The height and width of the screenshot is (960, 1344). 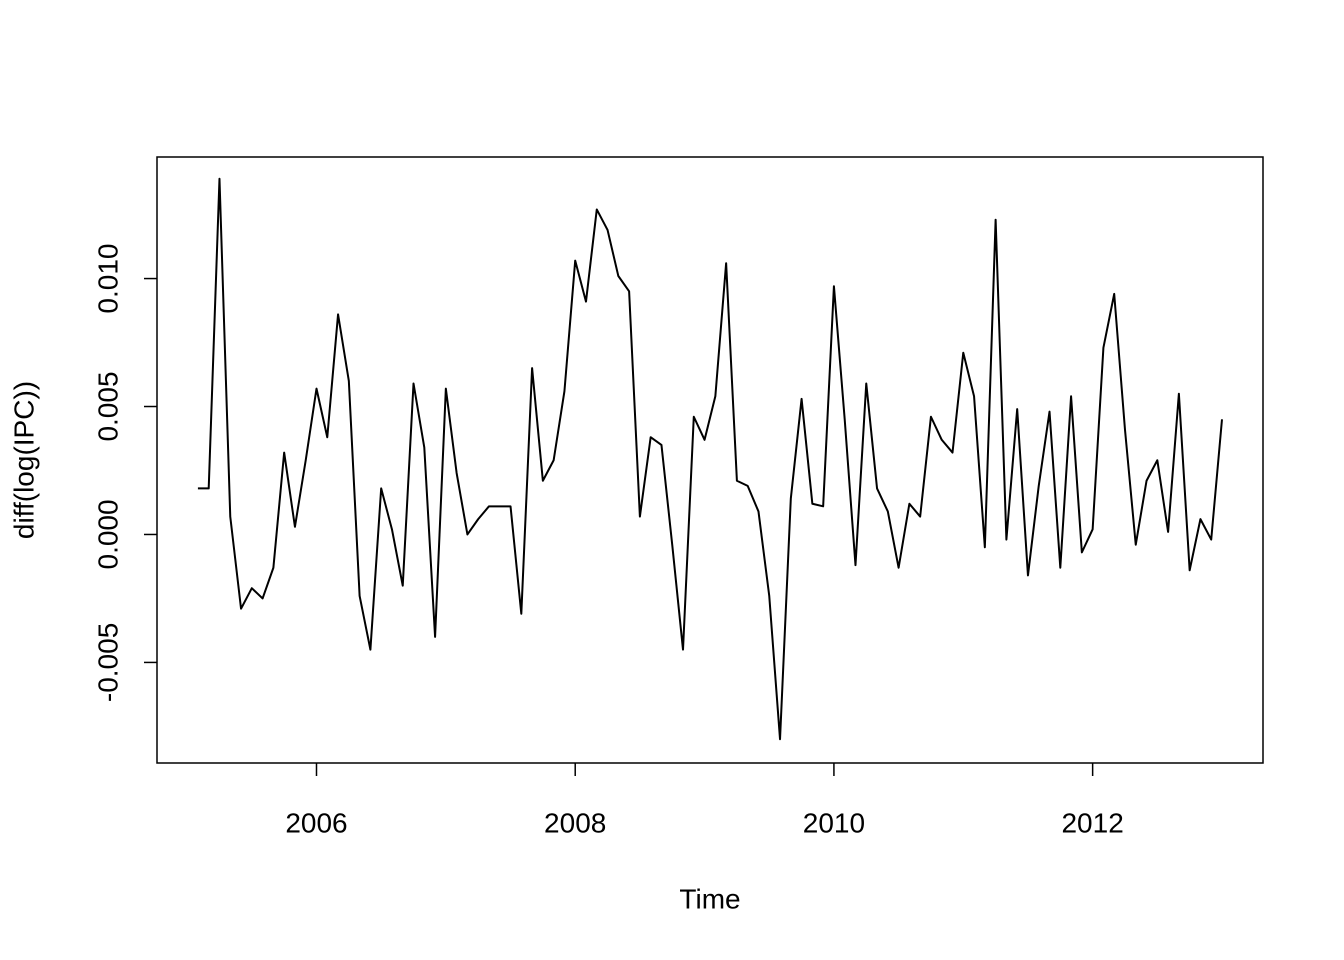 I want to click on y-tick-label: 0.010, so click(x=107, y=279).